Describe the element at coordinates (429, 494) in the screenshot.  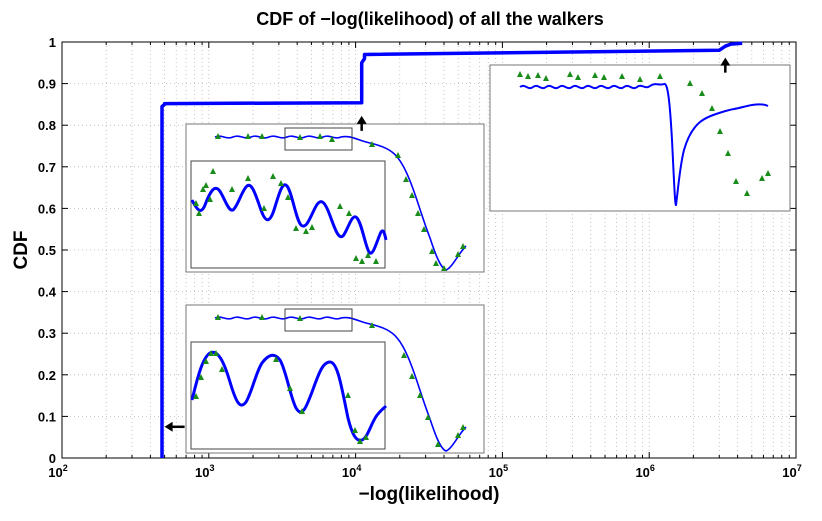
I see `x-axis-label: −log(likelihood)` at that location.